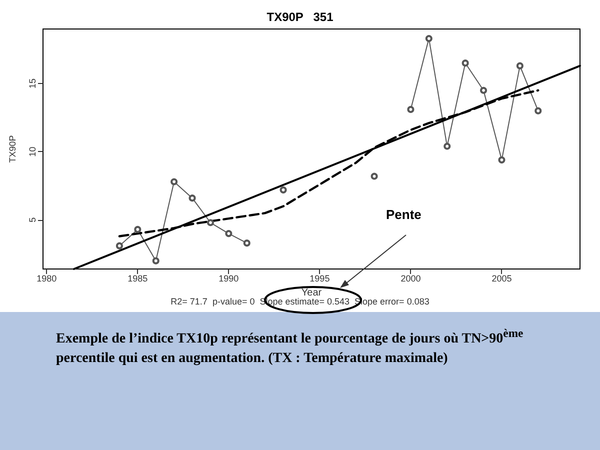 This screenshot has height=450, width=600. I want to click on x-axis-title: Year, so click(311, 292).